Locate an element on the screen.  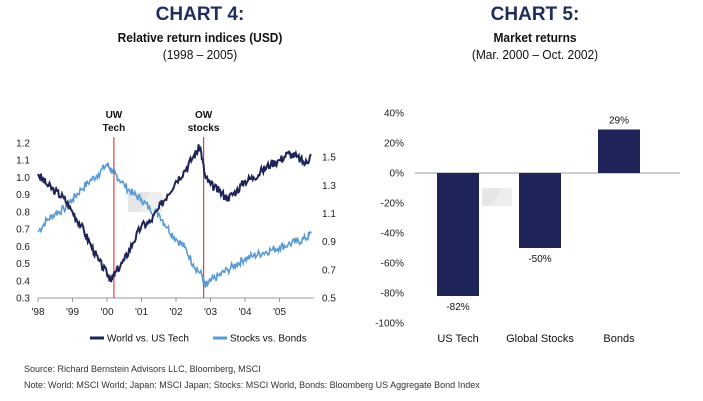
chart5-y-tick-label: -80% is located at coordinates (392, 294).